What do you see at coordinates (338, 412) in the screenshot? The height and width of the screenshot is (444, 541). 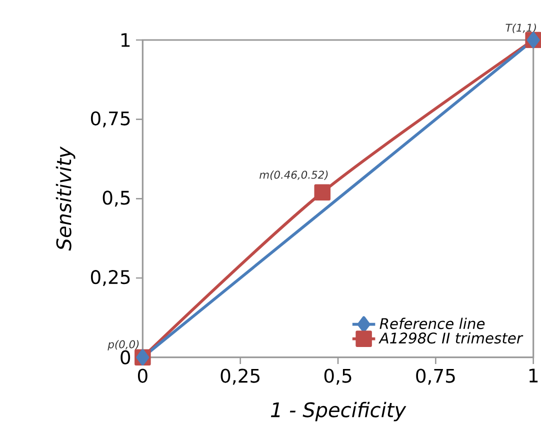 I see `x-axis-title: 1 - Specificity` at bounding box center [338, 412].